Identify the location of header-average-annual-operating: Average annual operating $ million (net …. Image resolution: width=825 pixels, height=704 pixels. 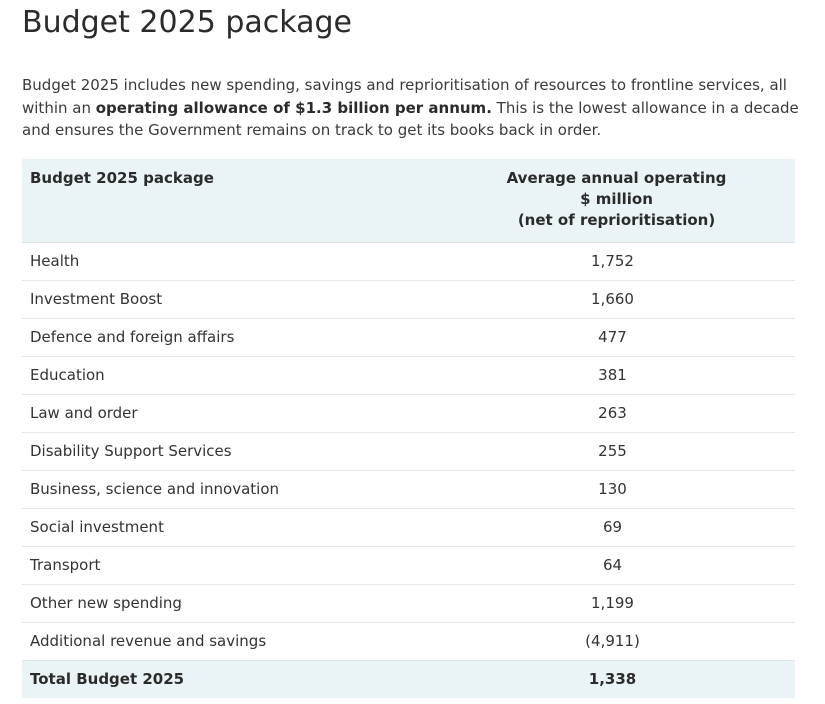
(616, 200).